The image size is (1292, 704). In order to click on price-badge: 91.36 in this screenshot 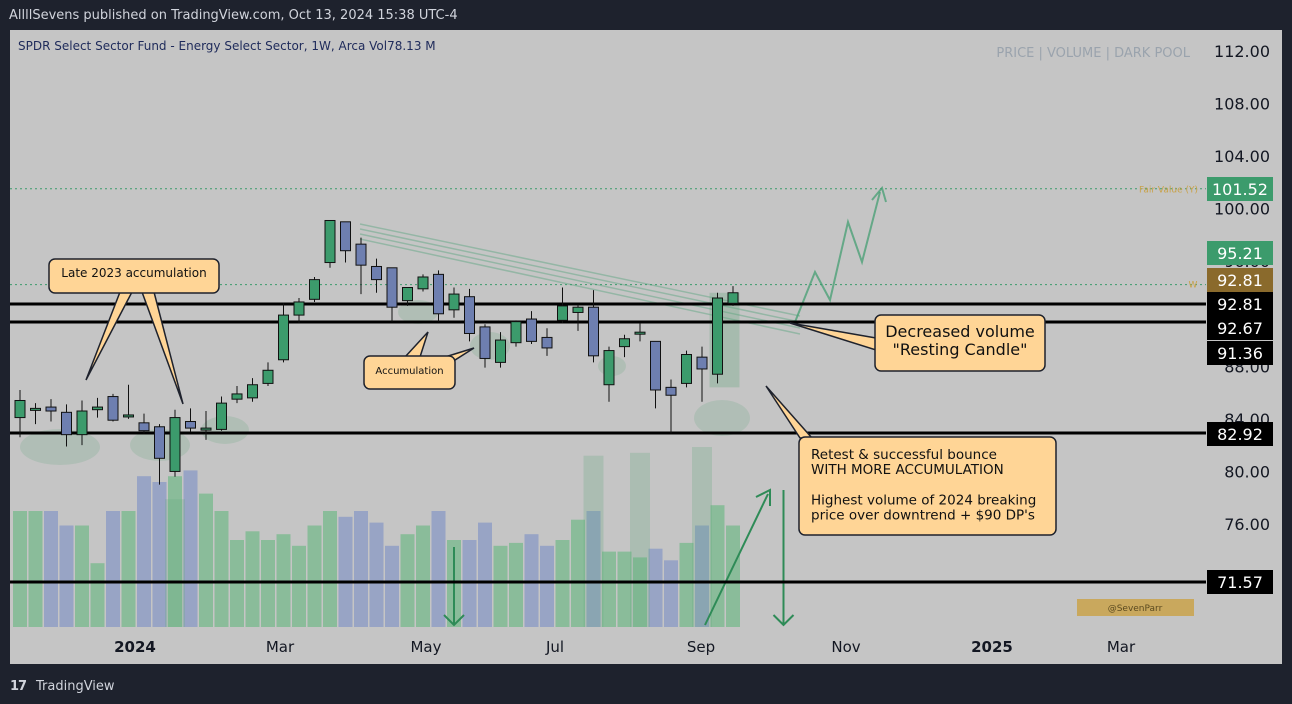, I will do `click(1240, 353)`.